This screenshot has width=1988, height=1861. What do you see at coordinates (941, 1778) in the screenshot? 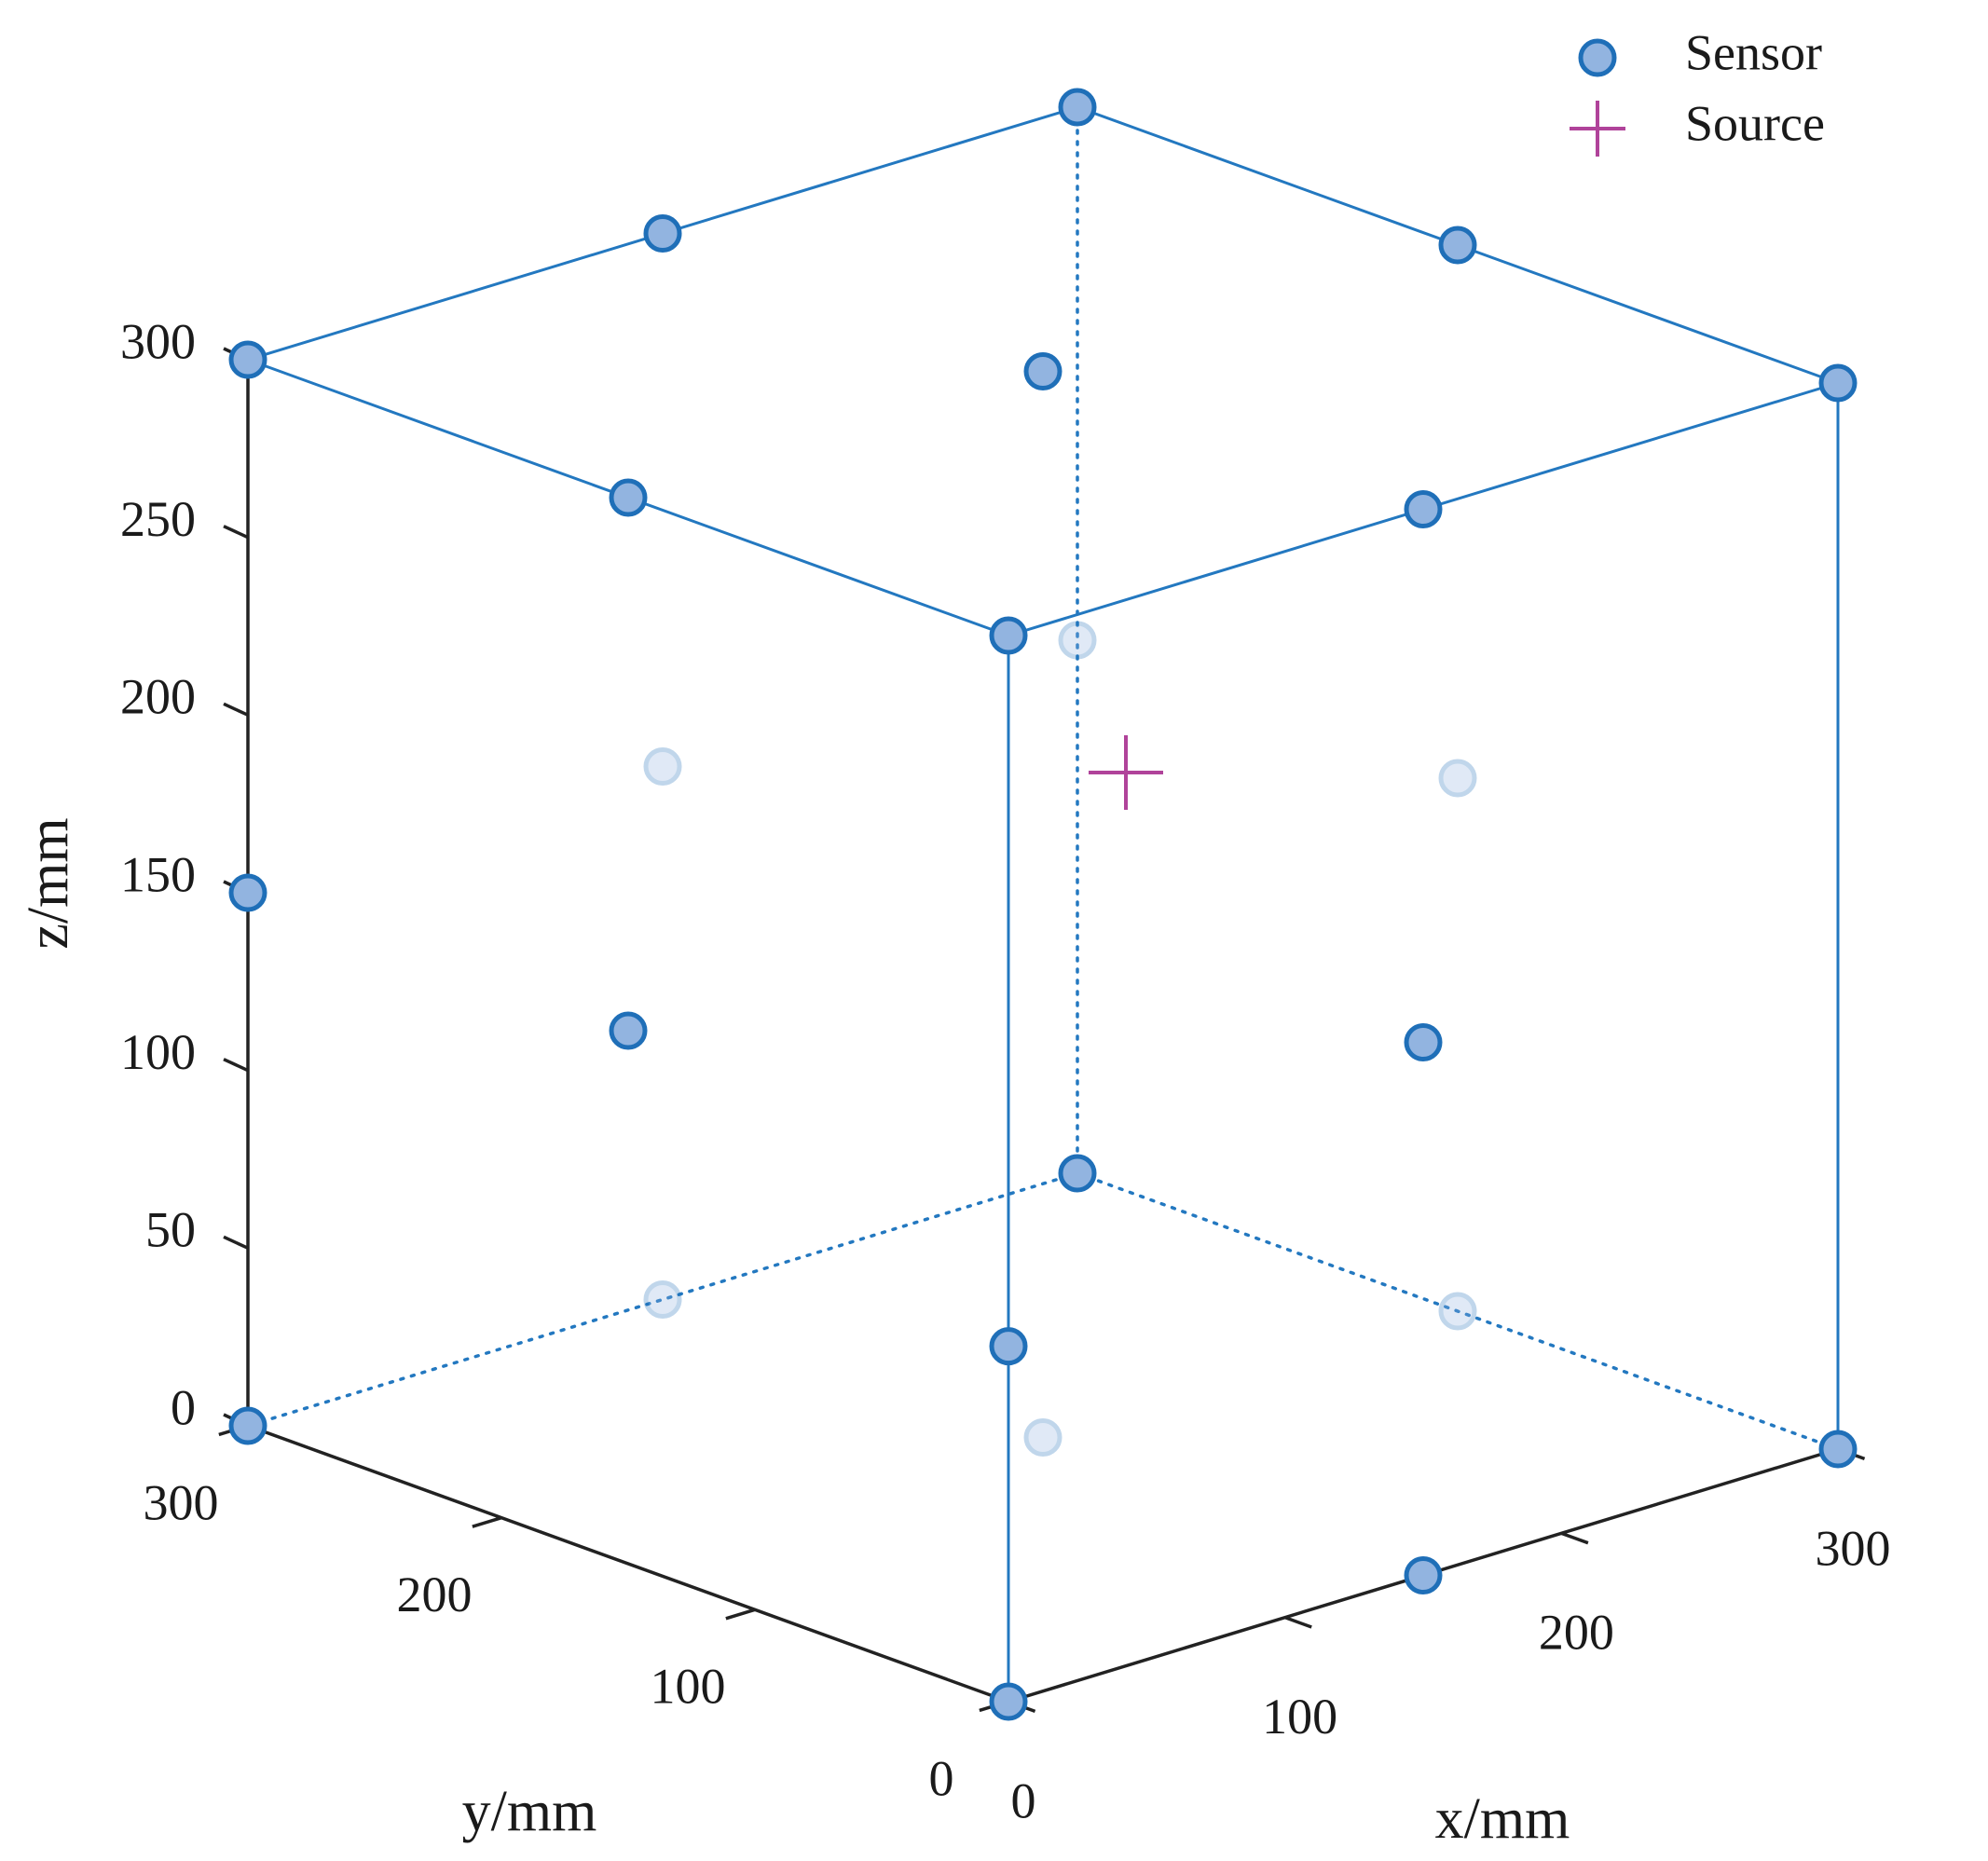
I see `y-tick-label: 0` at bounding box center [941, 1778].